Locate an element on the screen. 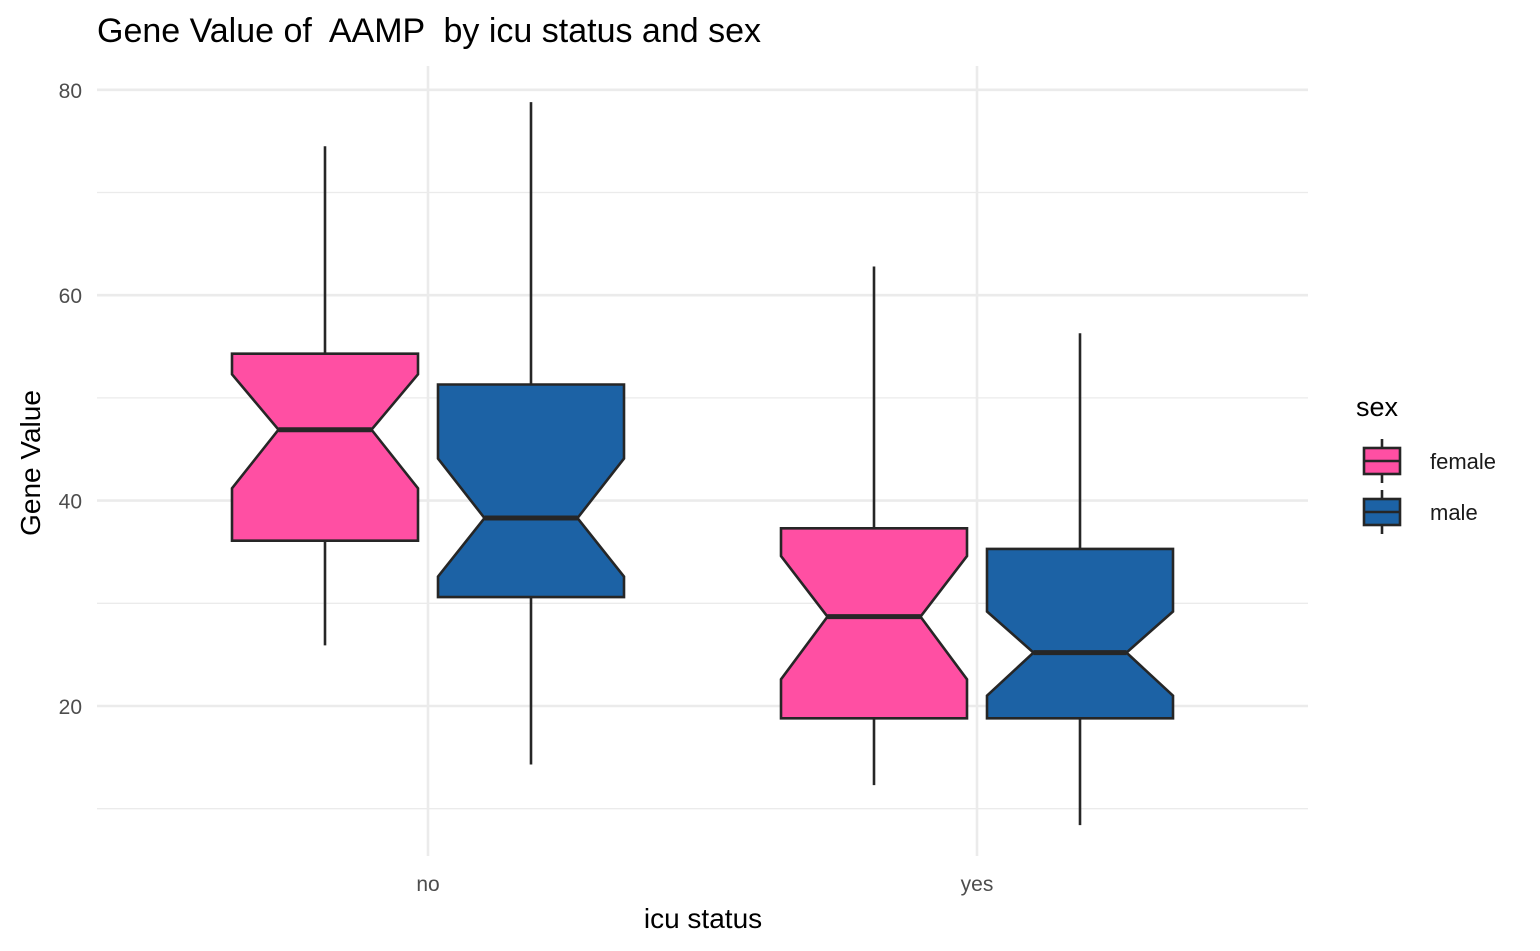 The width and height of the screenshot is (1540, 951). x-tick-label: yes is located at coordinates (977, 884).